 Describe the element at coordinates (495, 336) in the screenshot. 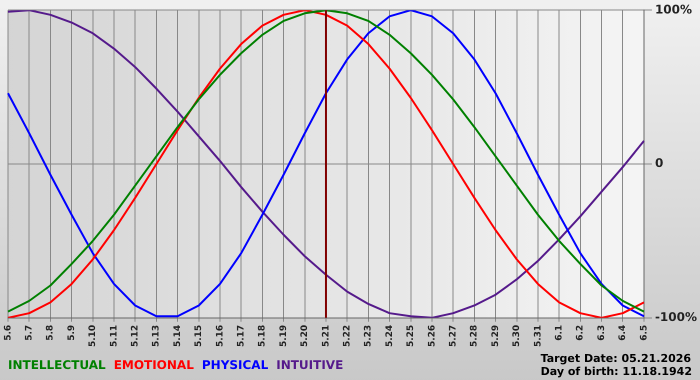

I see `x-tick-label: 5.29` at that location.